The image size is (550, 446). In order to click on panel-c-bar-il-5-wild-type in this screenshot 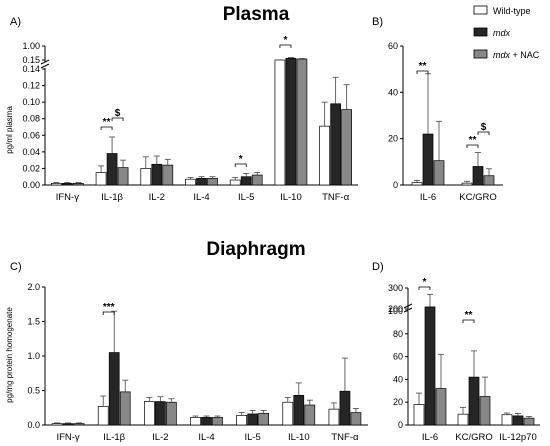, I will do `click(241, 420)`.